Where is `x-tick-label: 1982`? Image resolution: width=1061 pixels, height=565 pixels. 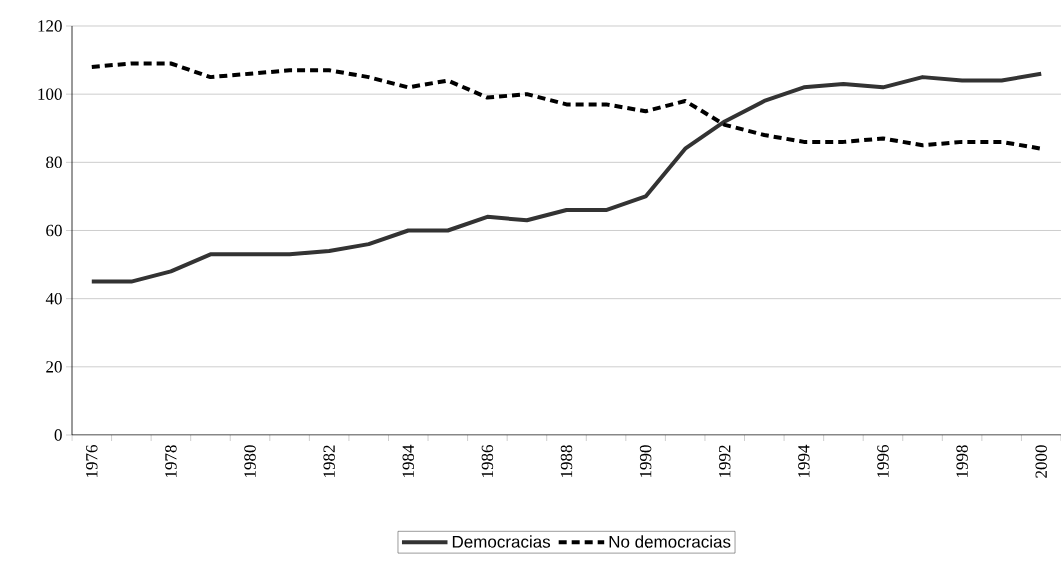
x-tick-label: 1982 is located at coordinates (329, 461).